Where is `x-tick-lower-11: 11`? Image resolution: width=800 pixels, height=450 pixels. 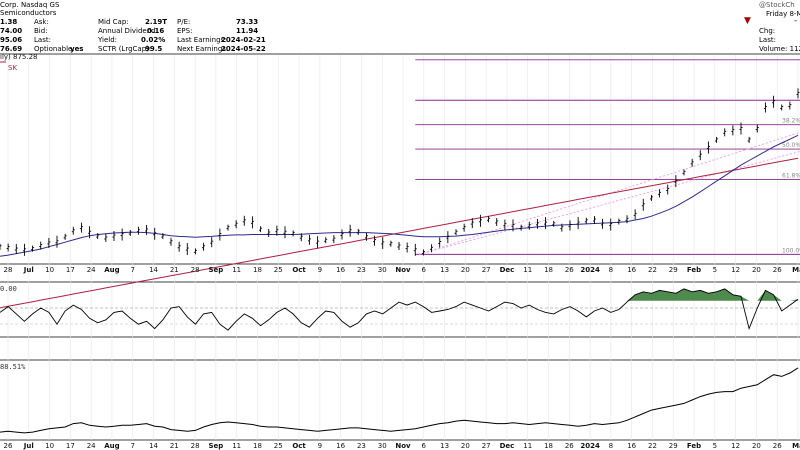
x-tick-lower-11: 11 is located at coordinates (236, 446).